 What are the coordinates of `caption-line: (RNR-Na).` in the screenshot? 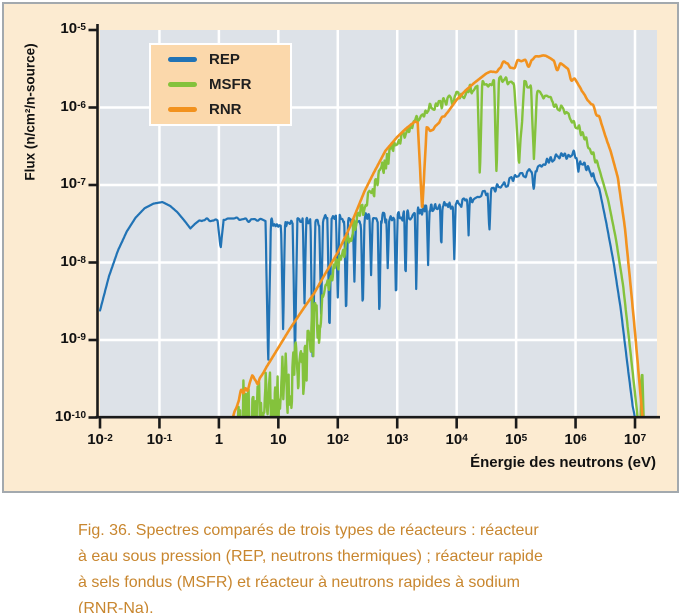 It's located at (116, 606).